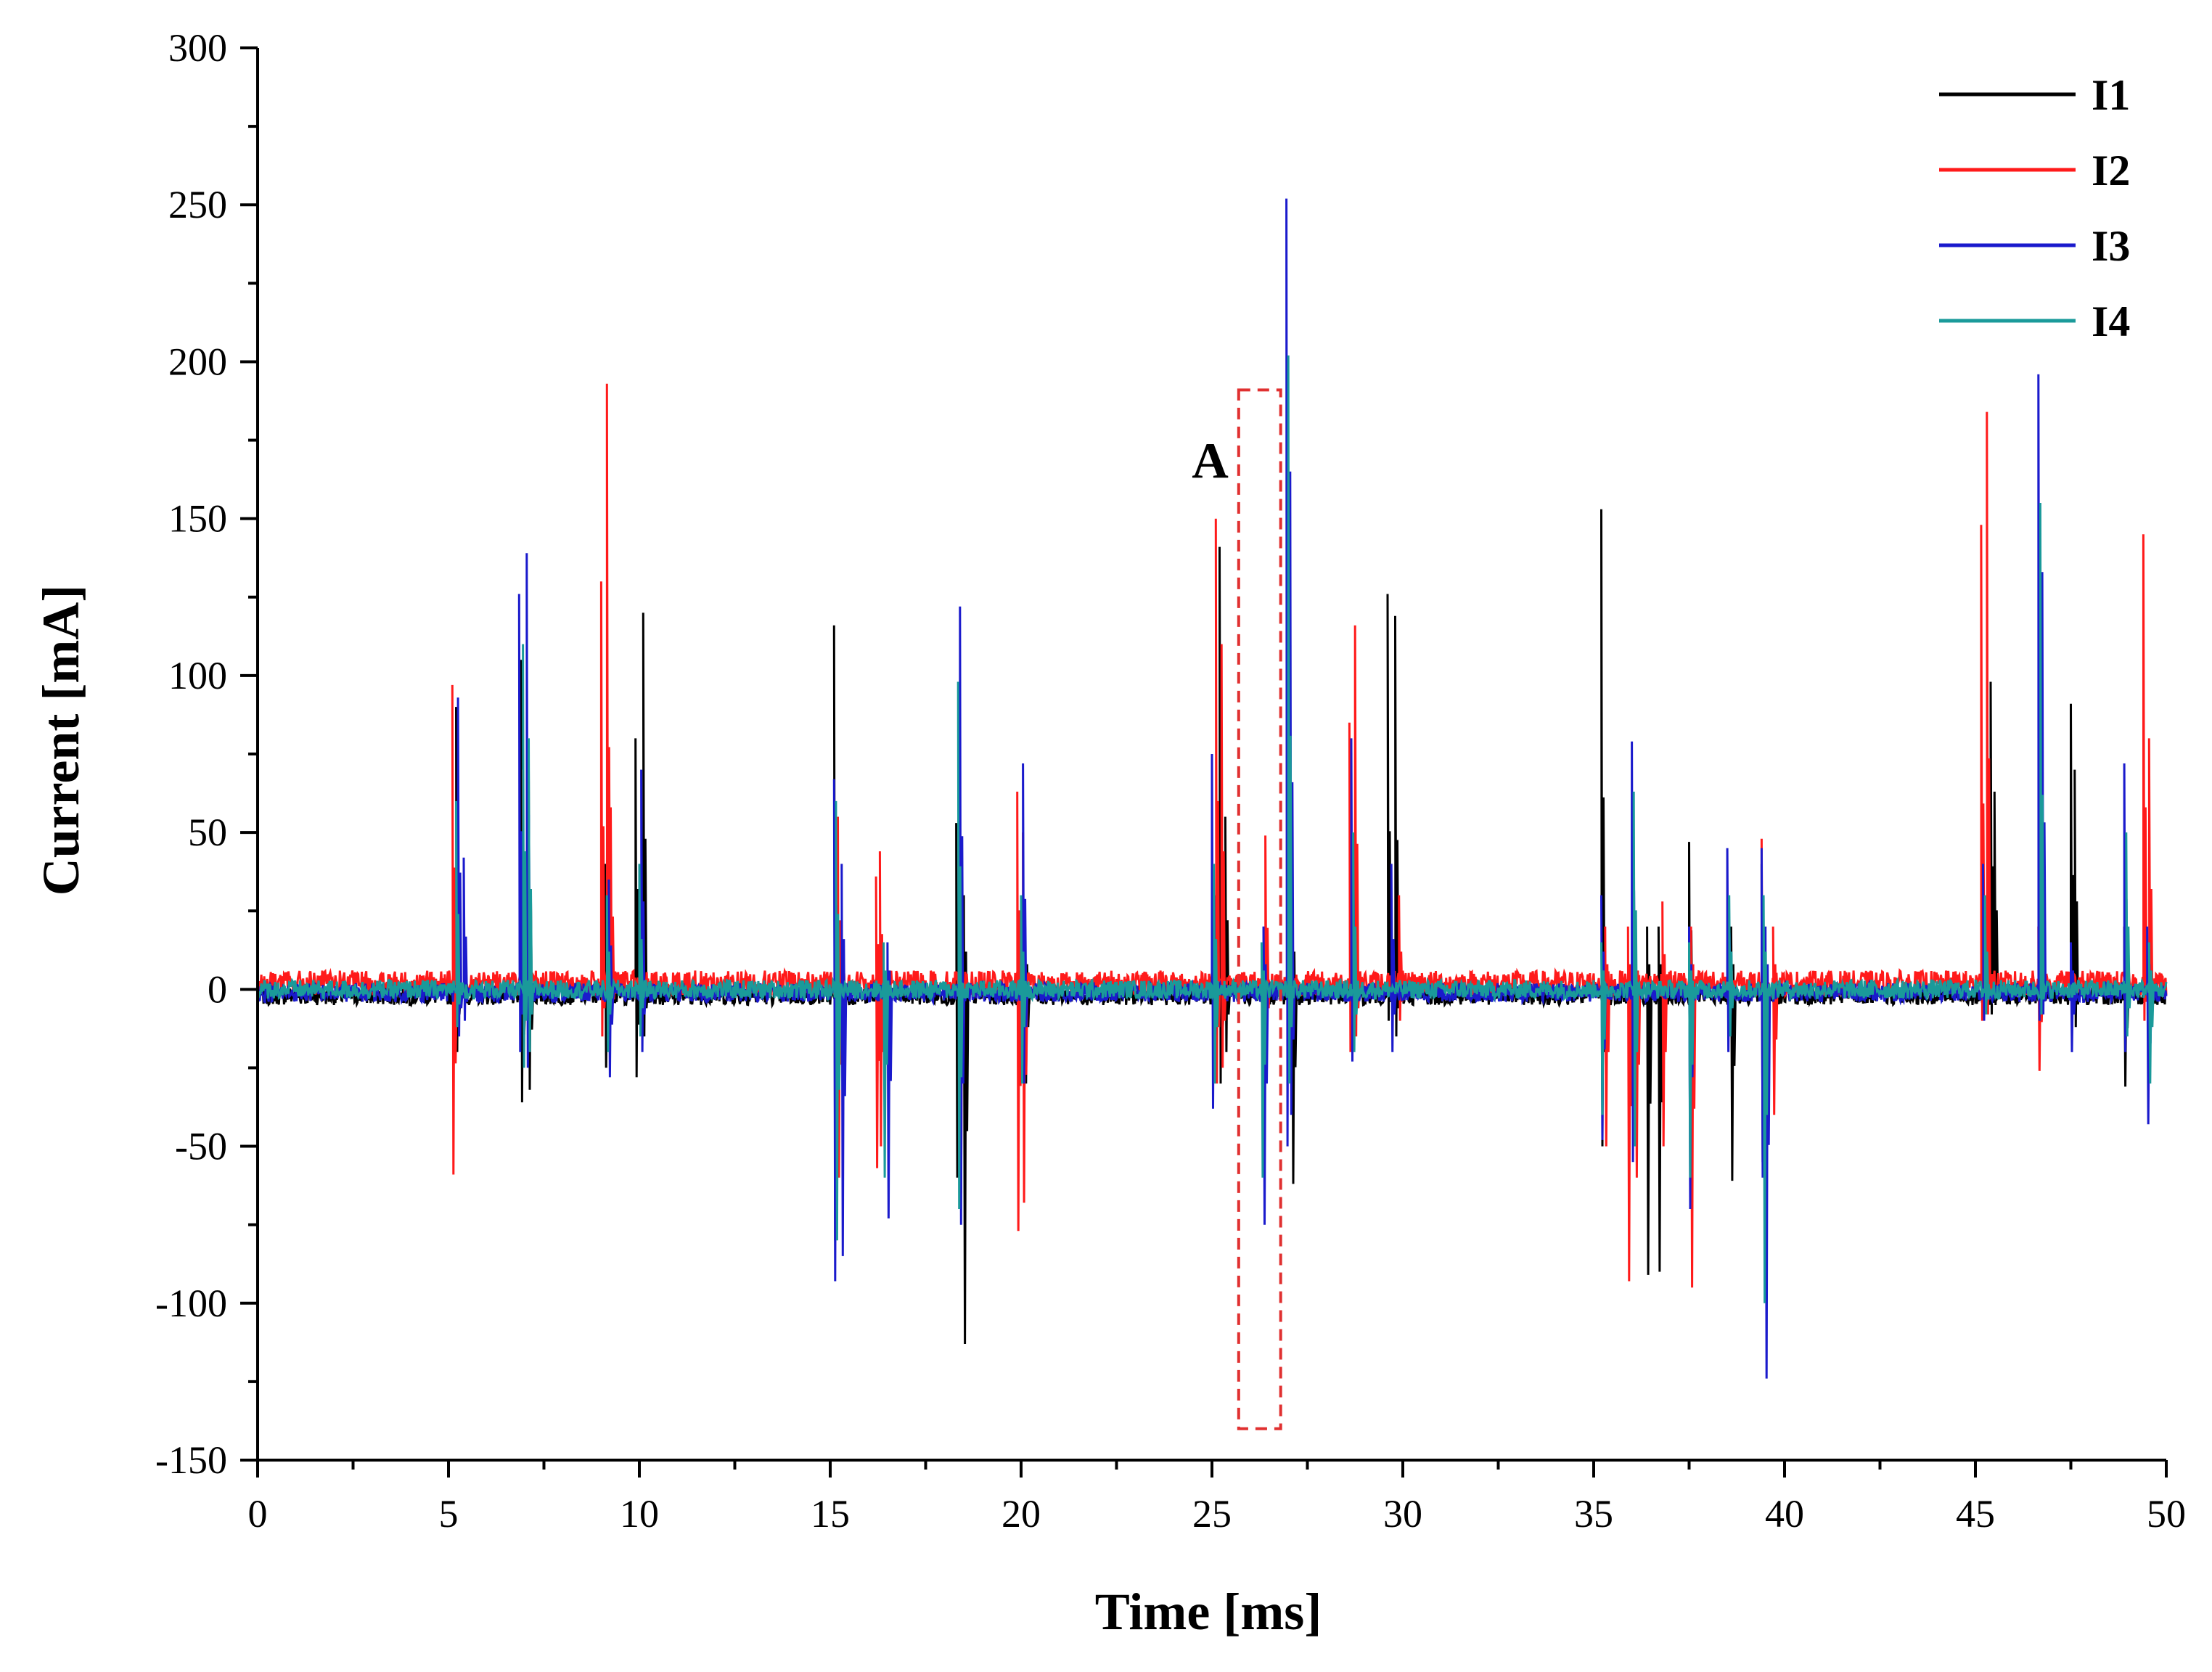 The width and height of the screenshot is (2212, 1672). What do you see at coordinates (207, 832) in the screenshot?
I see `y-tick-label: 50` at bounding box center [207, 832].